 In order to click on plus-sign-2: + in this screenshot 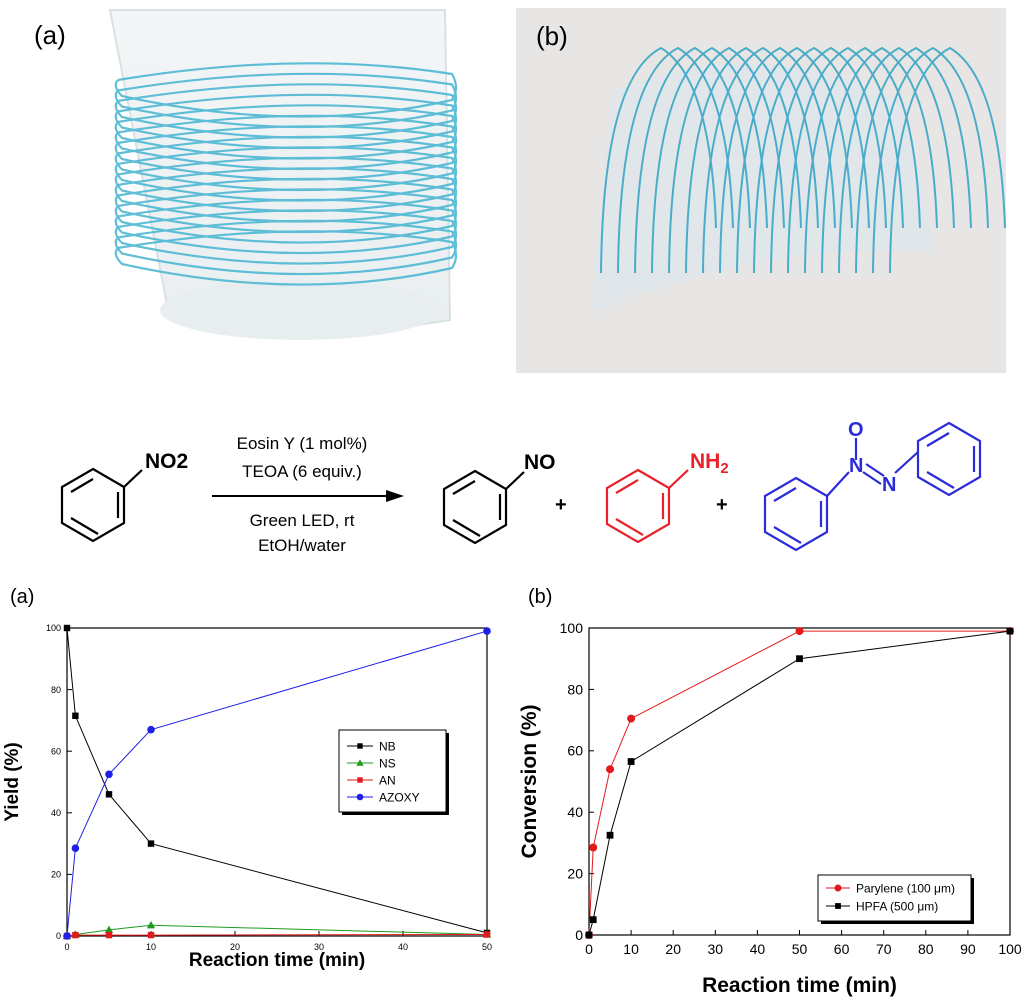, I will do `click(722, 505)`.